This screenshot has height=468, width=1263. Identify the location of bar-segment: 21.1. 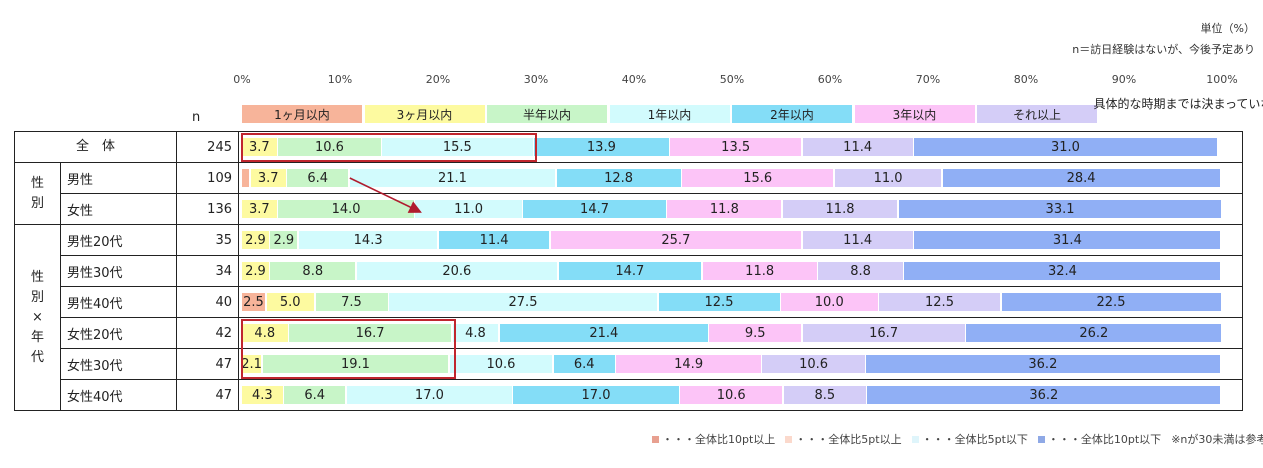
(452, 178).